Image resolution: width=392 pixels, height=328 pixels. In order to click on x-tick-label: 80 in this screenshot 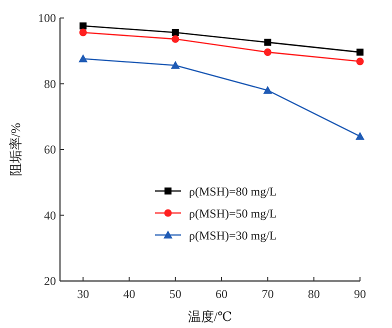, I will do `click(314, 294)`.